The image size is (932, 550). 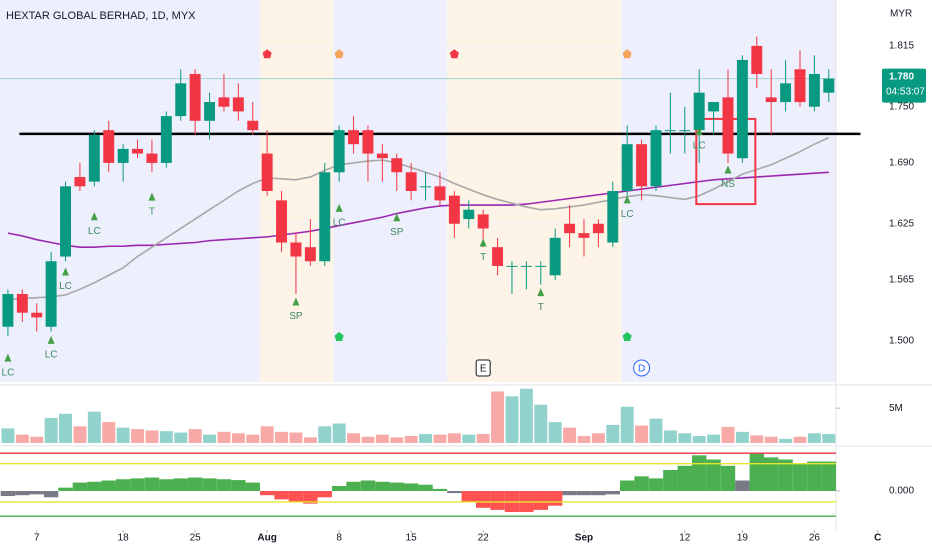 What do you see at coordinates (196, 538) in the screenshot?
I see `x-tick-label: 25` at bounding box center [196, 538].